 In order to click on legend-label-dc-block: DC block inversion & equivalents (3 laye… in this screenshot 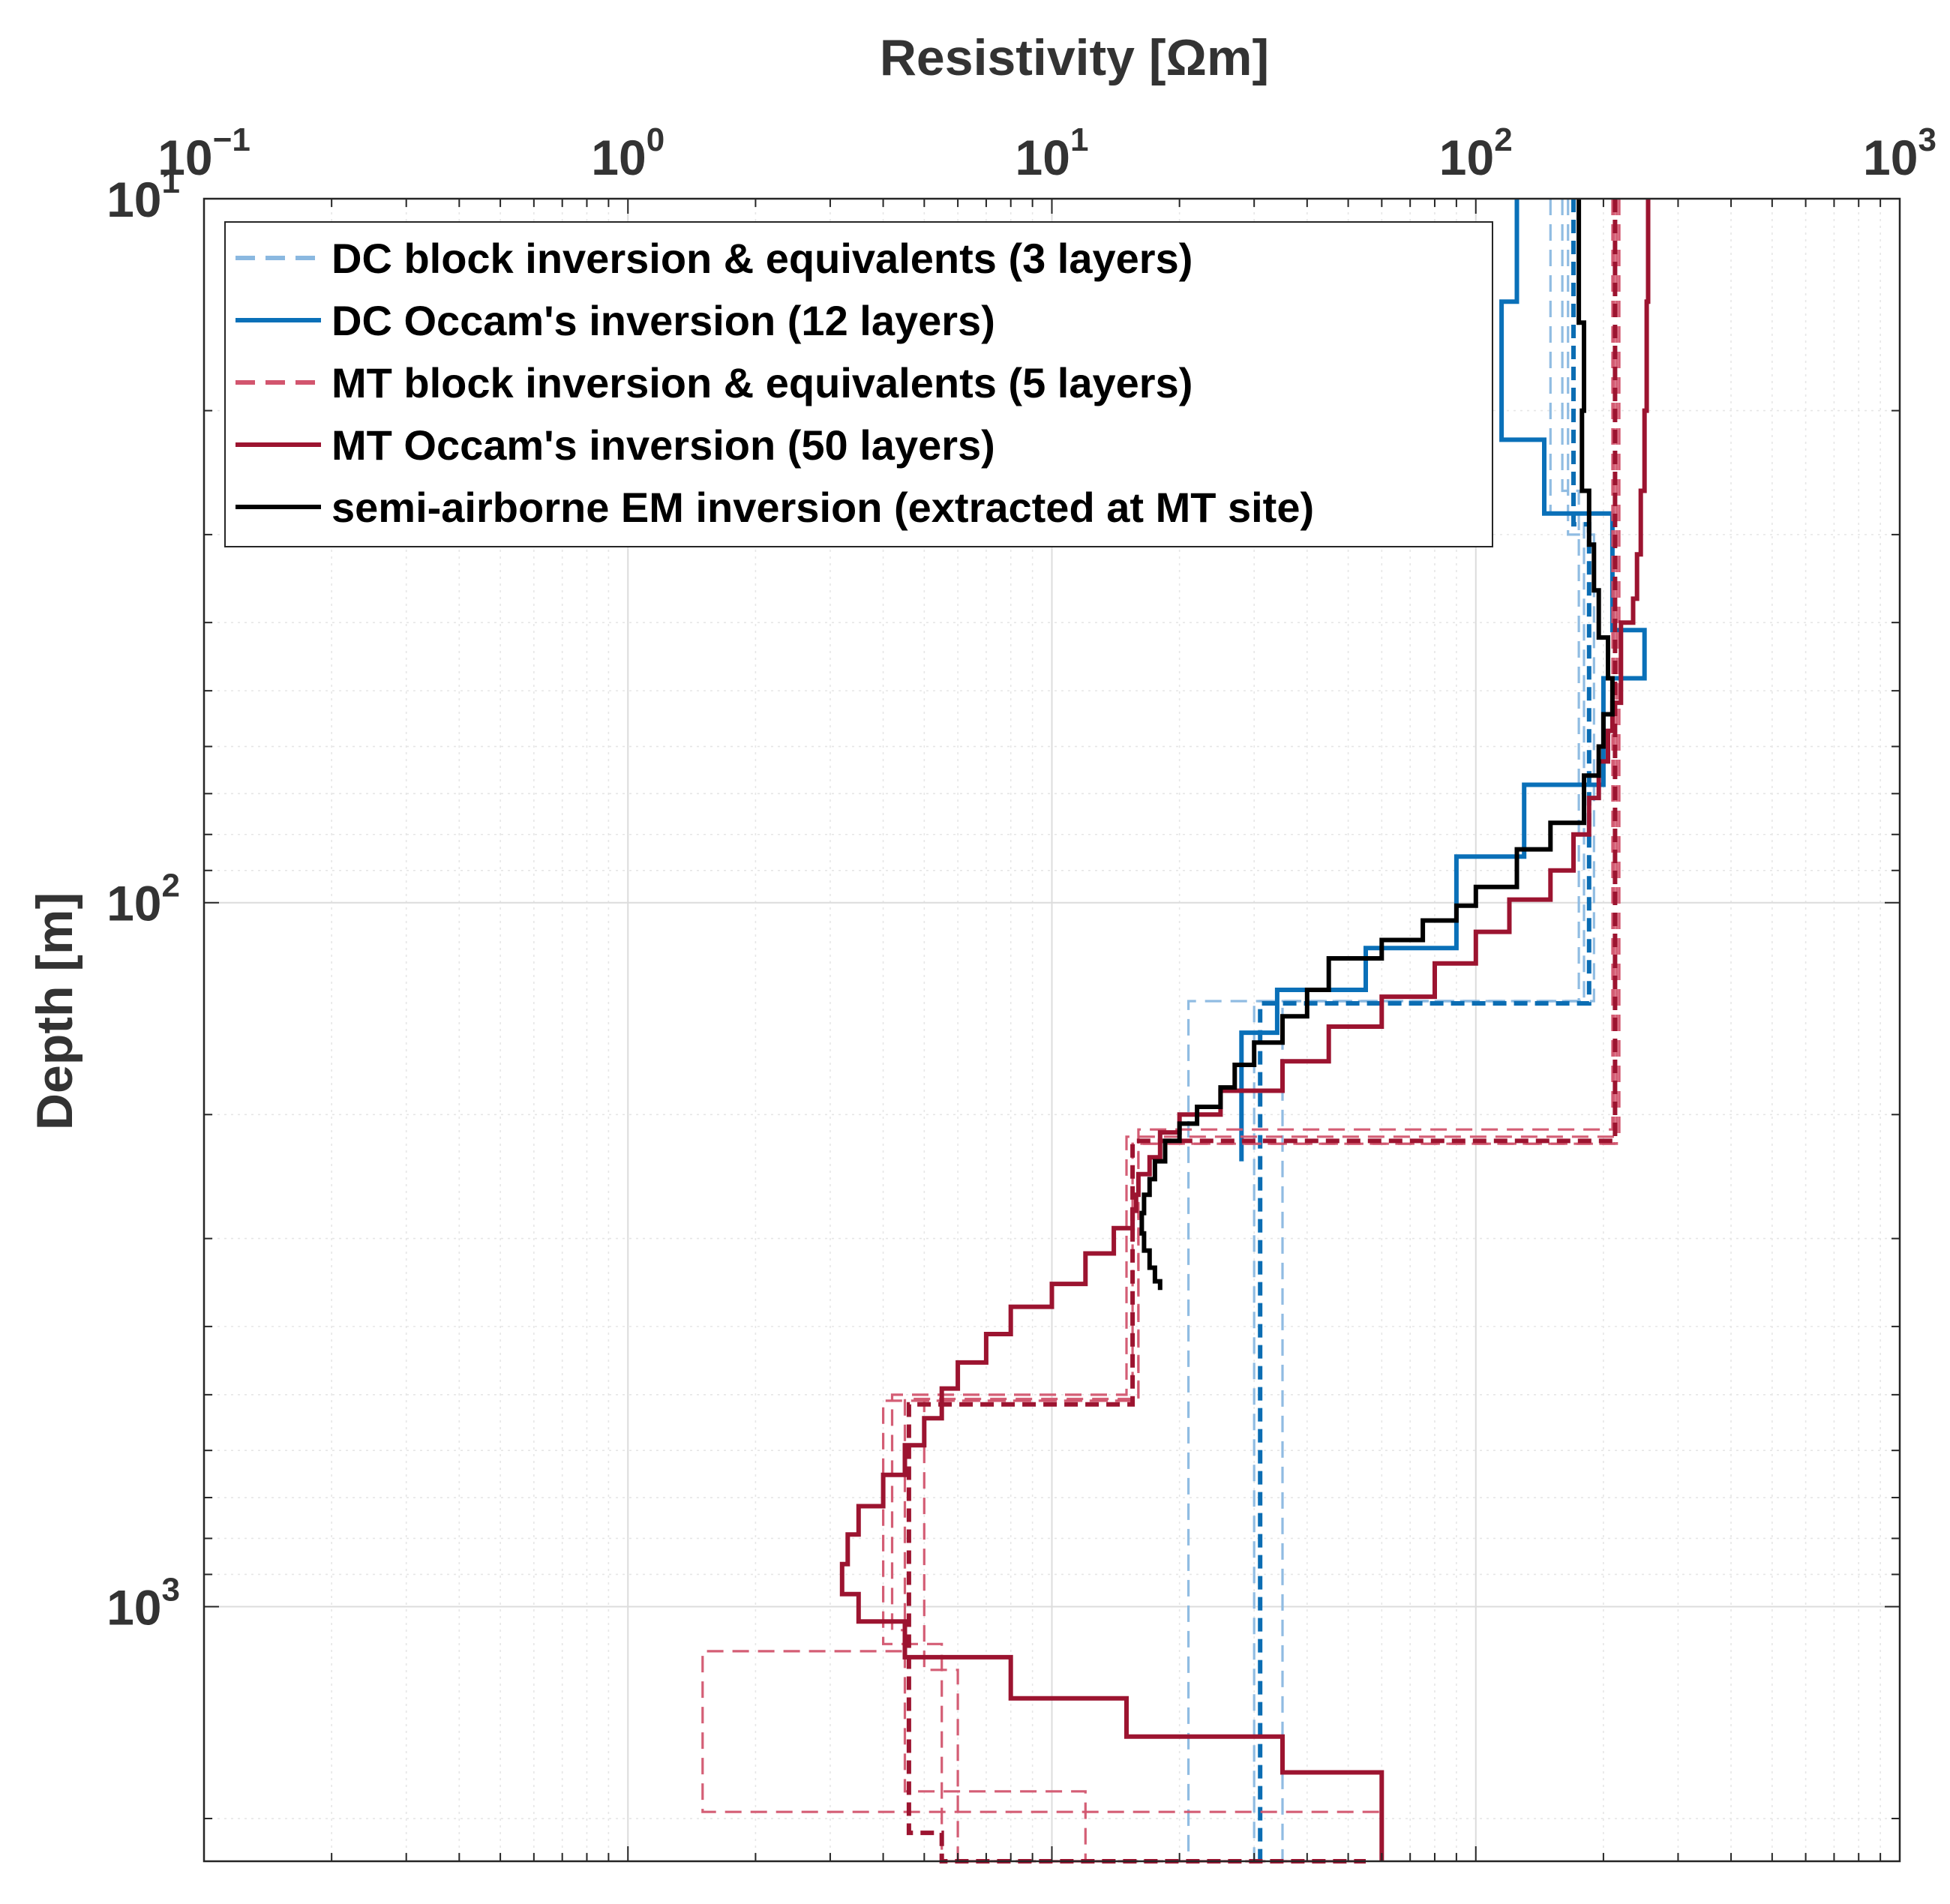, I will do `click(762, 258)`.